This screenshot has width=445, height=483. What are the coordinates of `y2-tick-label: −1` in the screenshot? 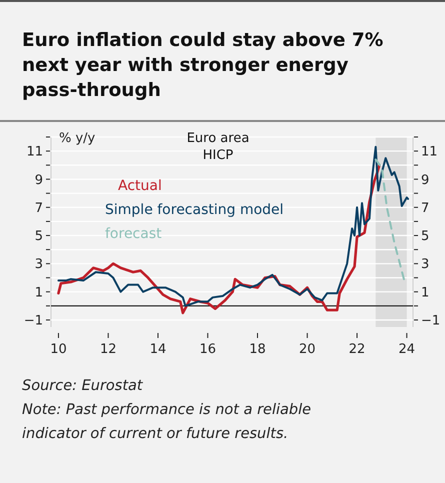 It's located at (430, 321).